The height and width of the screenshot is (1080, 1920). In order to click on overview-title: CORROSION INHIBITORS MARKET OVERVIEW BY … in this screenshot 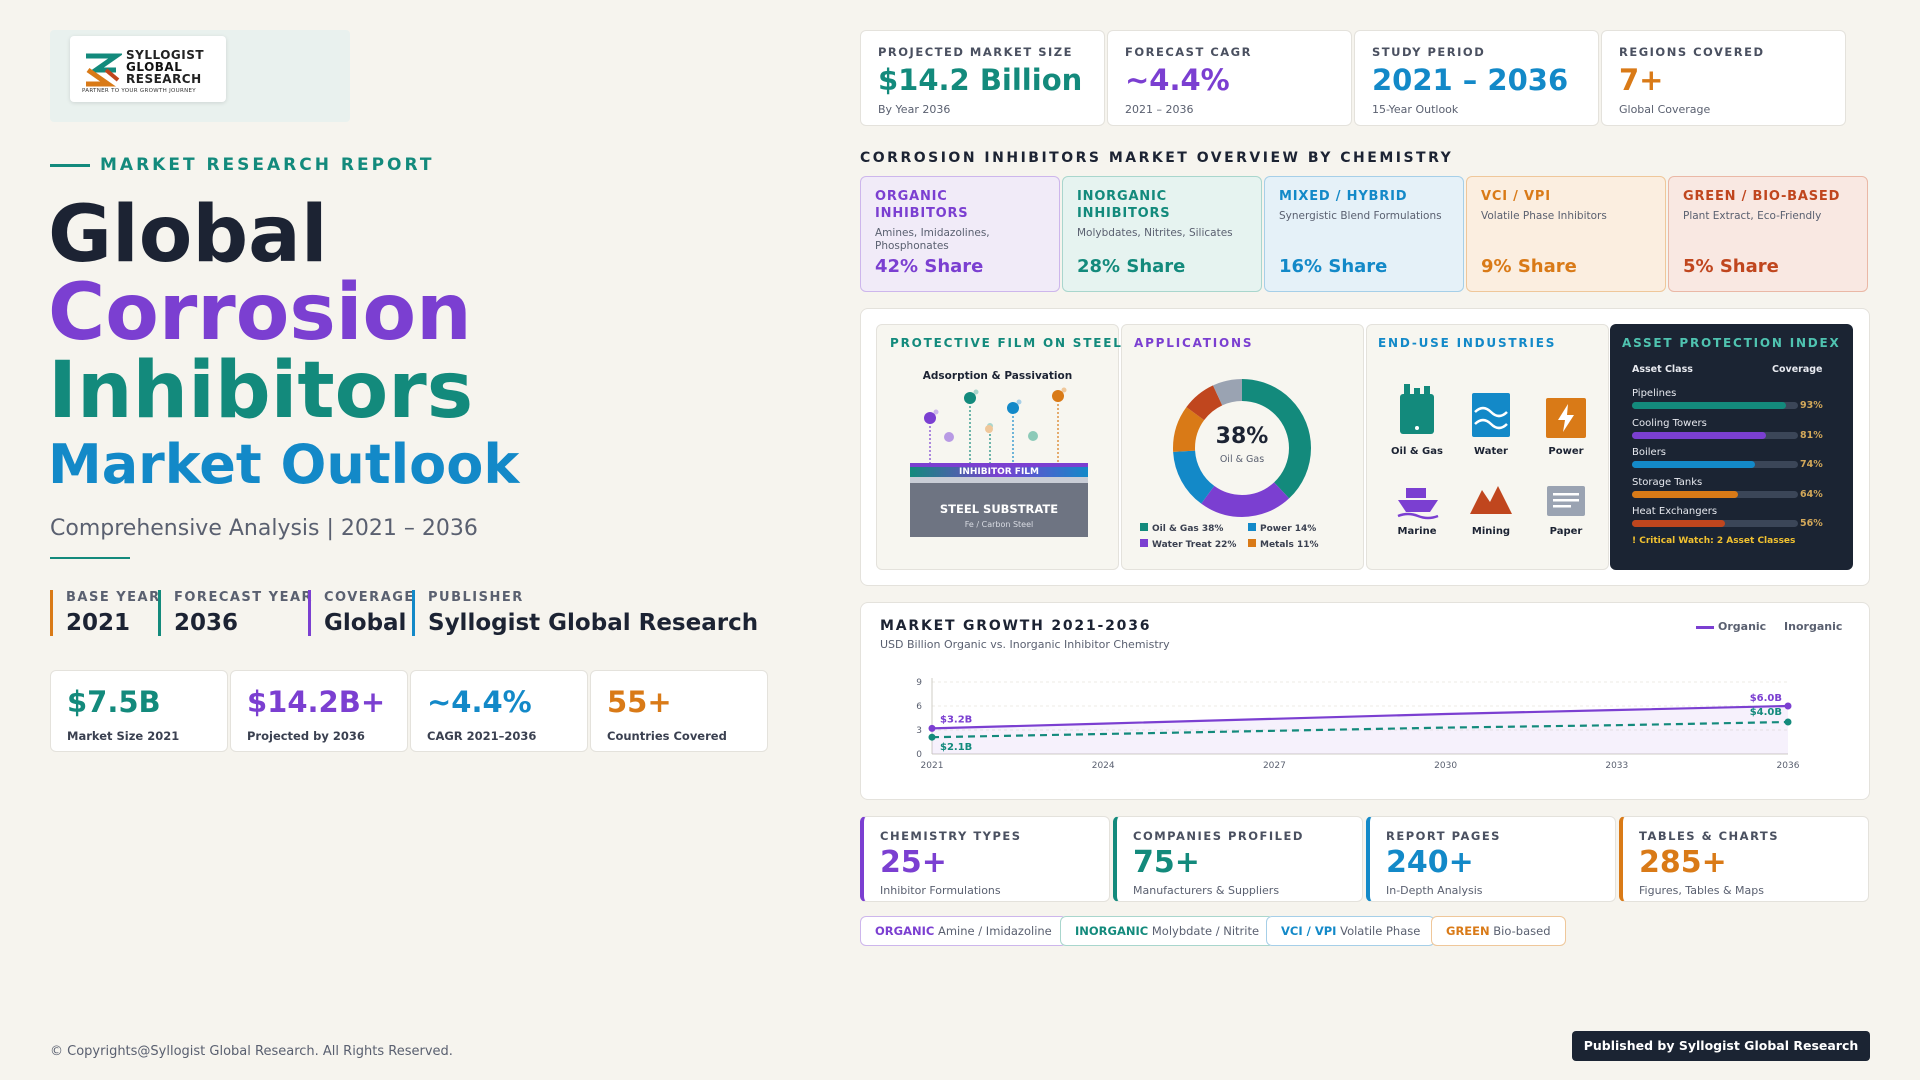, I will do `click(1157, 158)`.